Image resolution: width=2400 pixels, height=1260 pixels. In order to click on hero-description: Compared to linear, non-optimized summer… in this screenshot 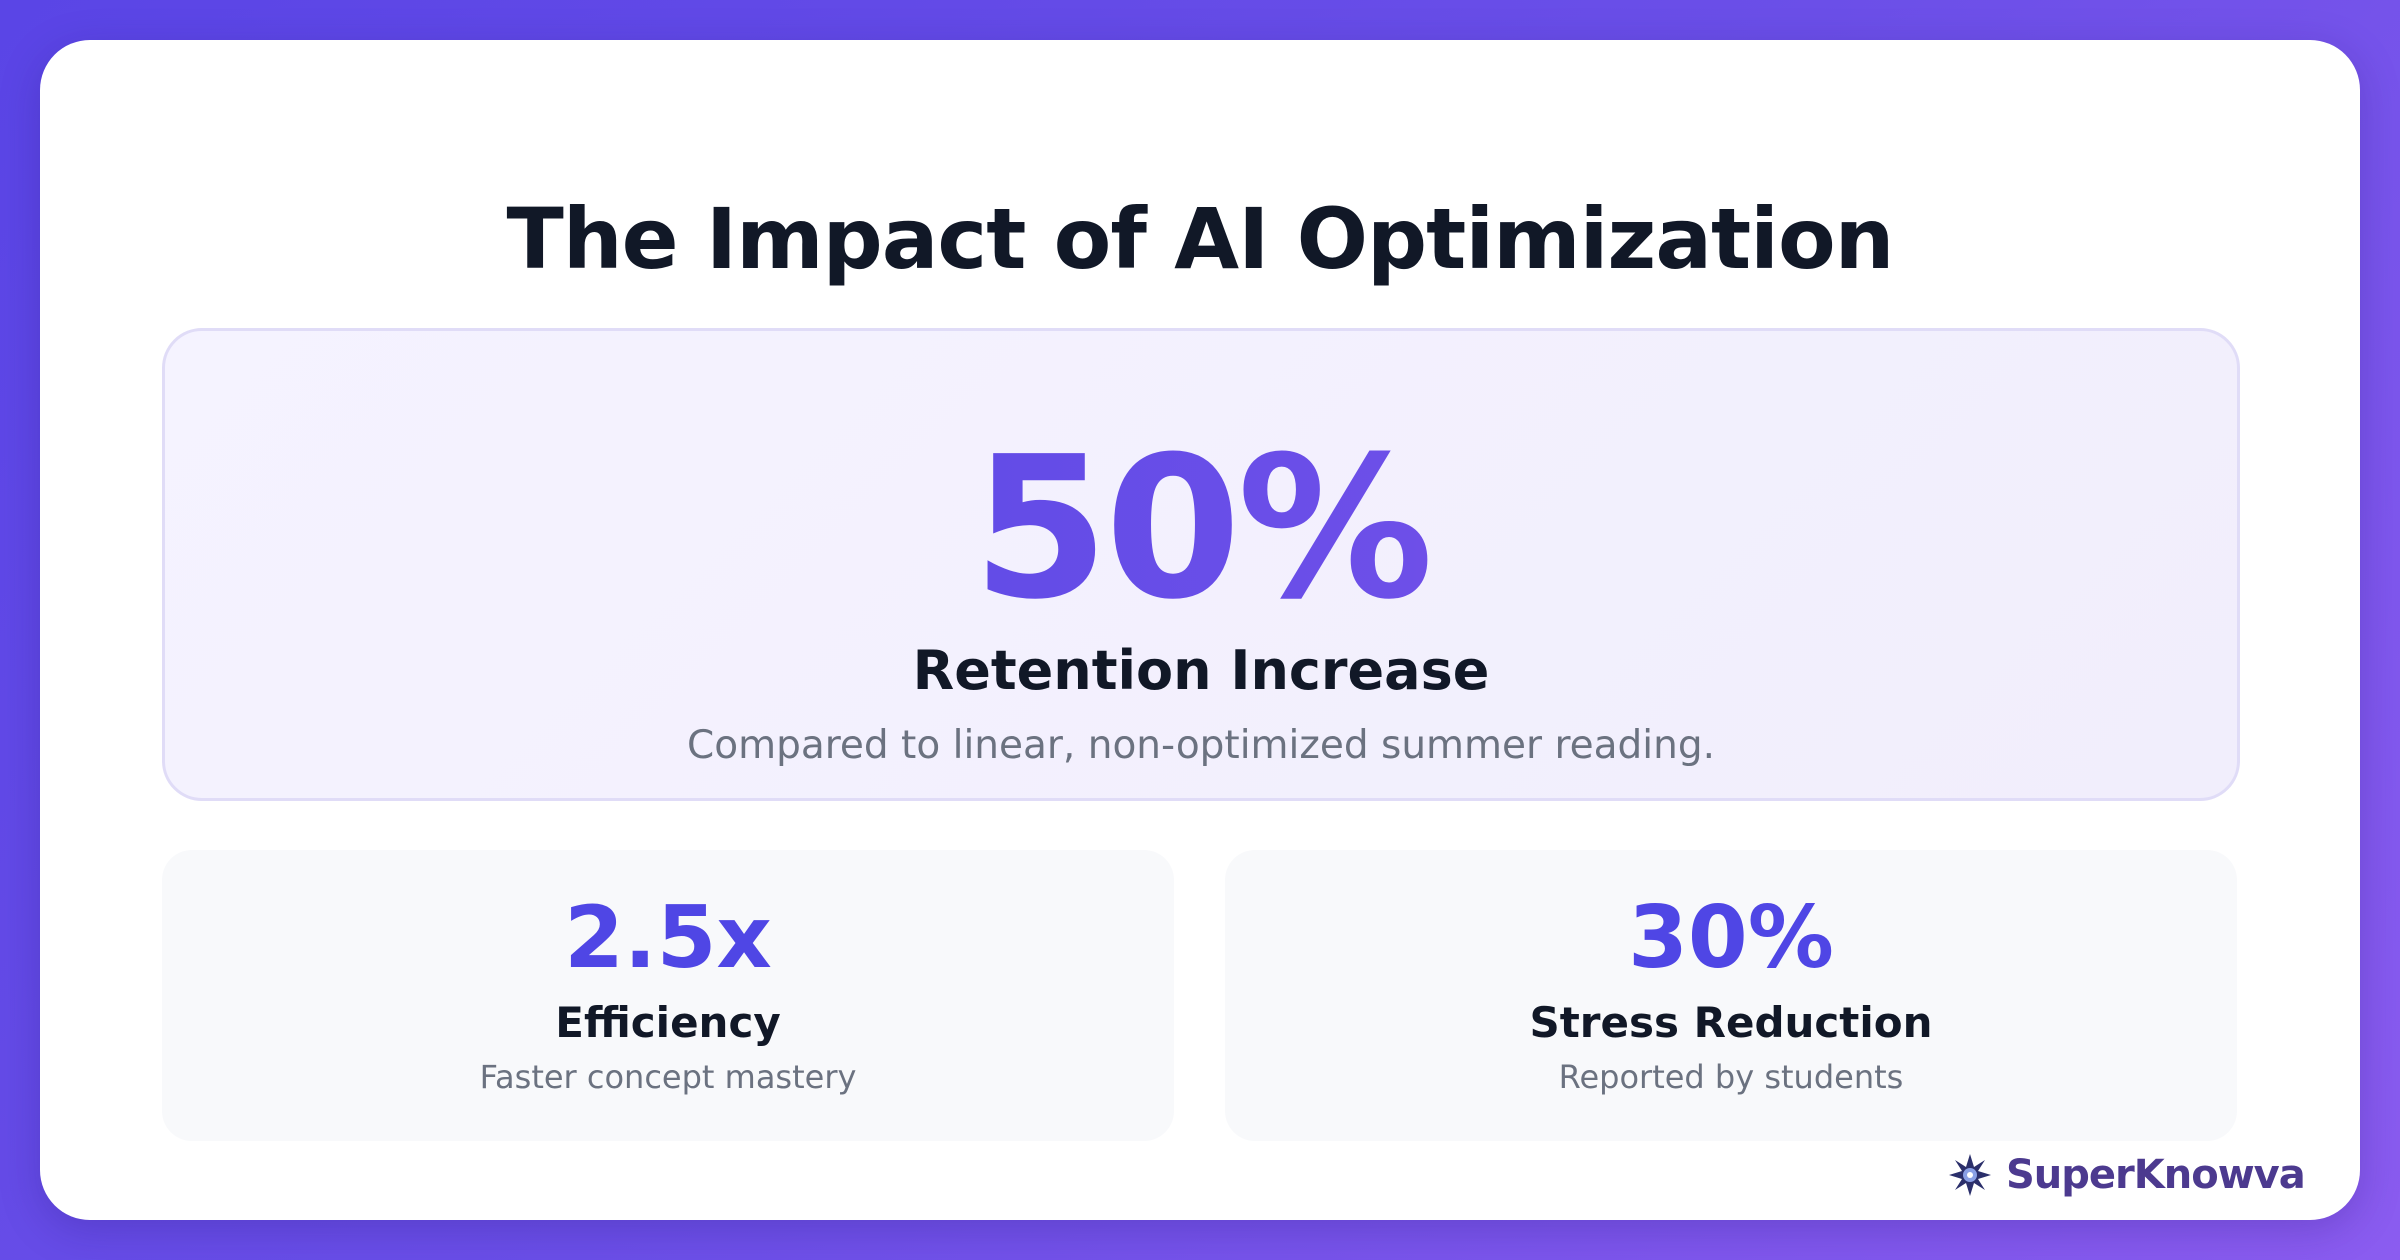, I will do `click(1201, 745)`.